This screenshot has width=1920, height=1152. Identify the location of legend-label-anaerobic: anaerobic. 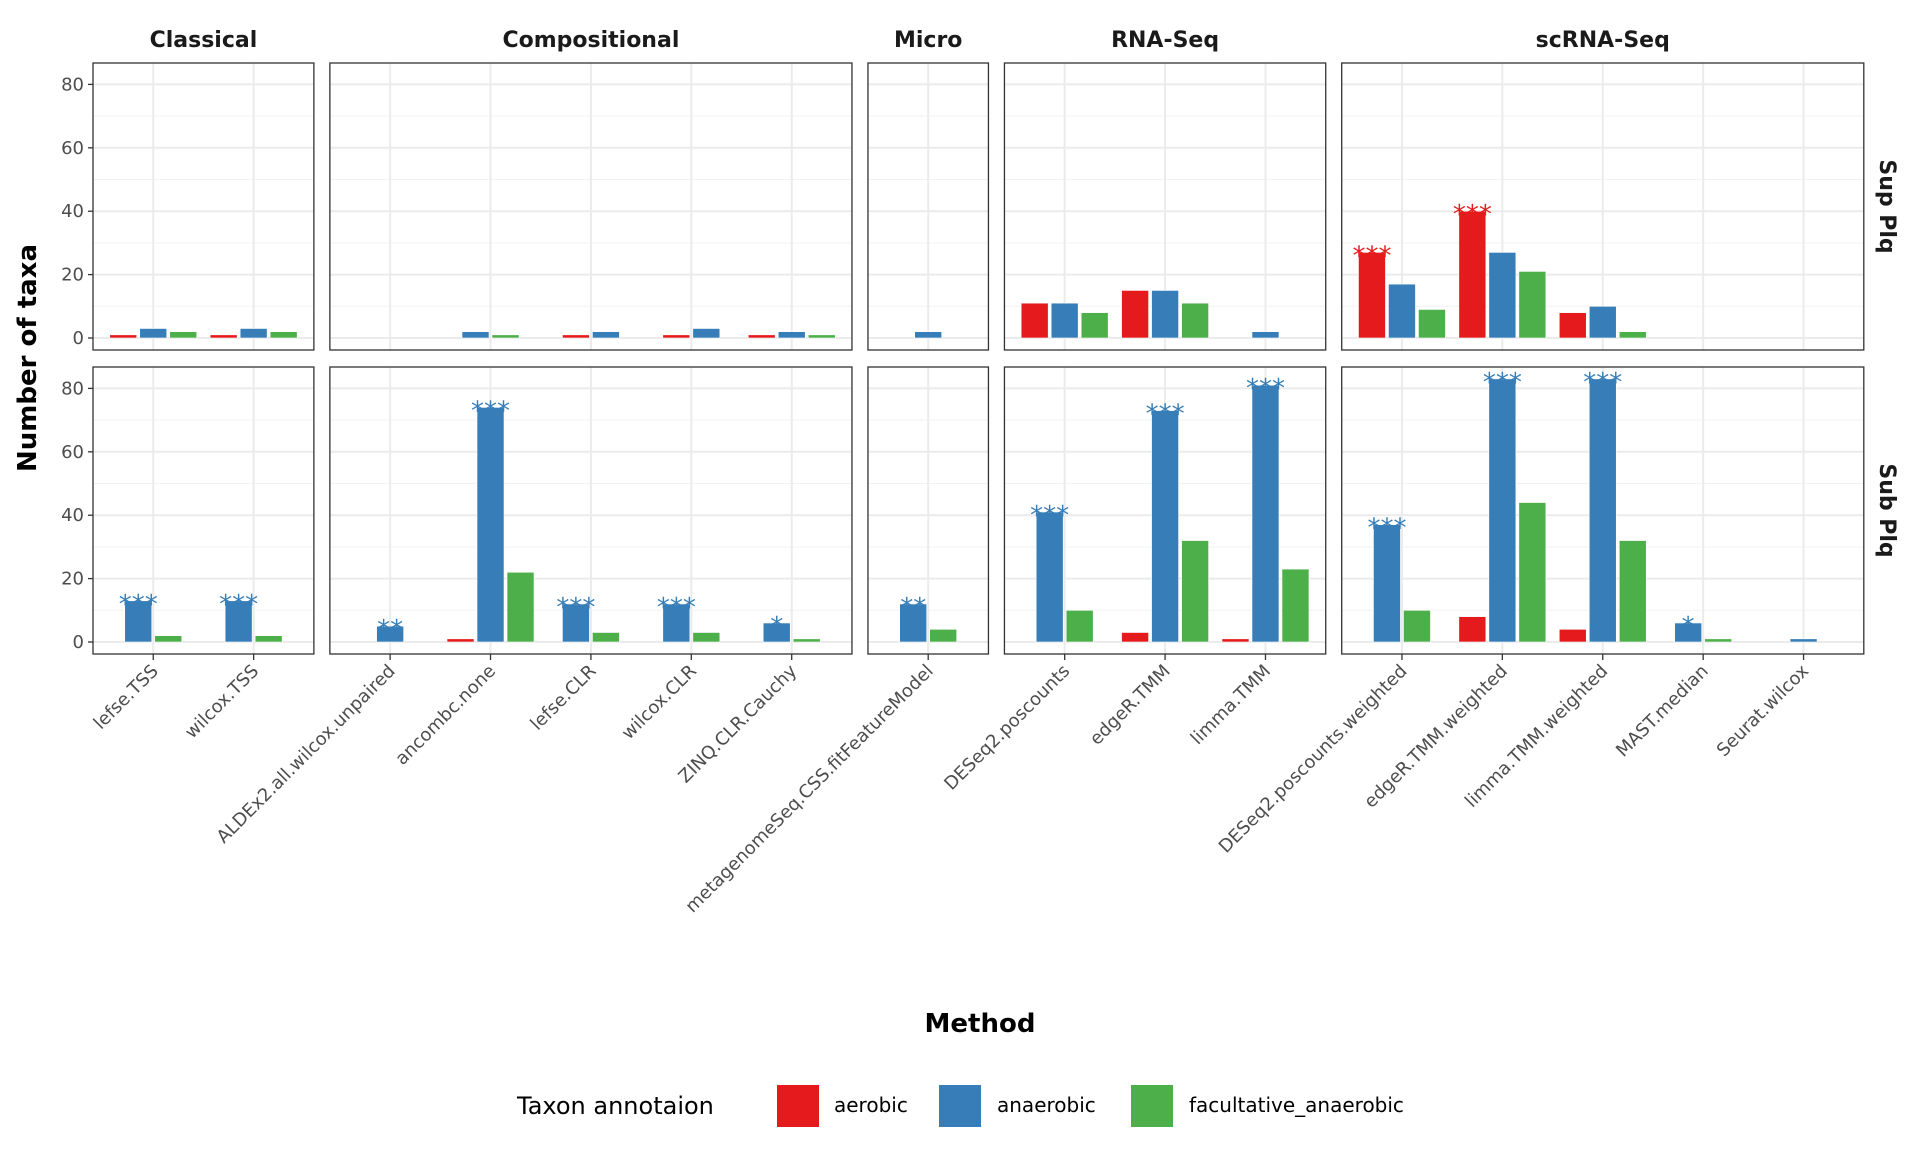
(1046, 1105).